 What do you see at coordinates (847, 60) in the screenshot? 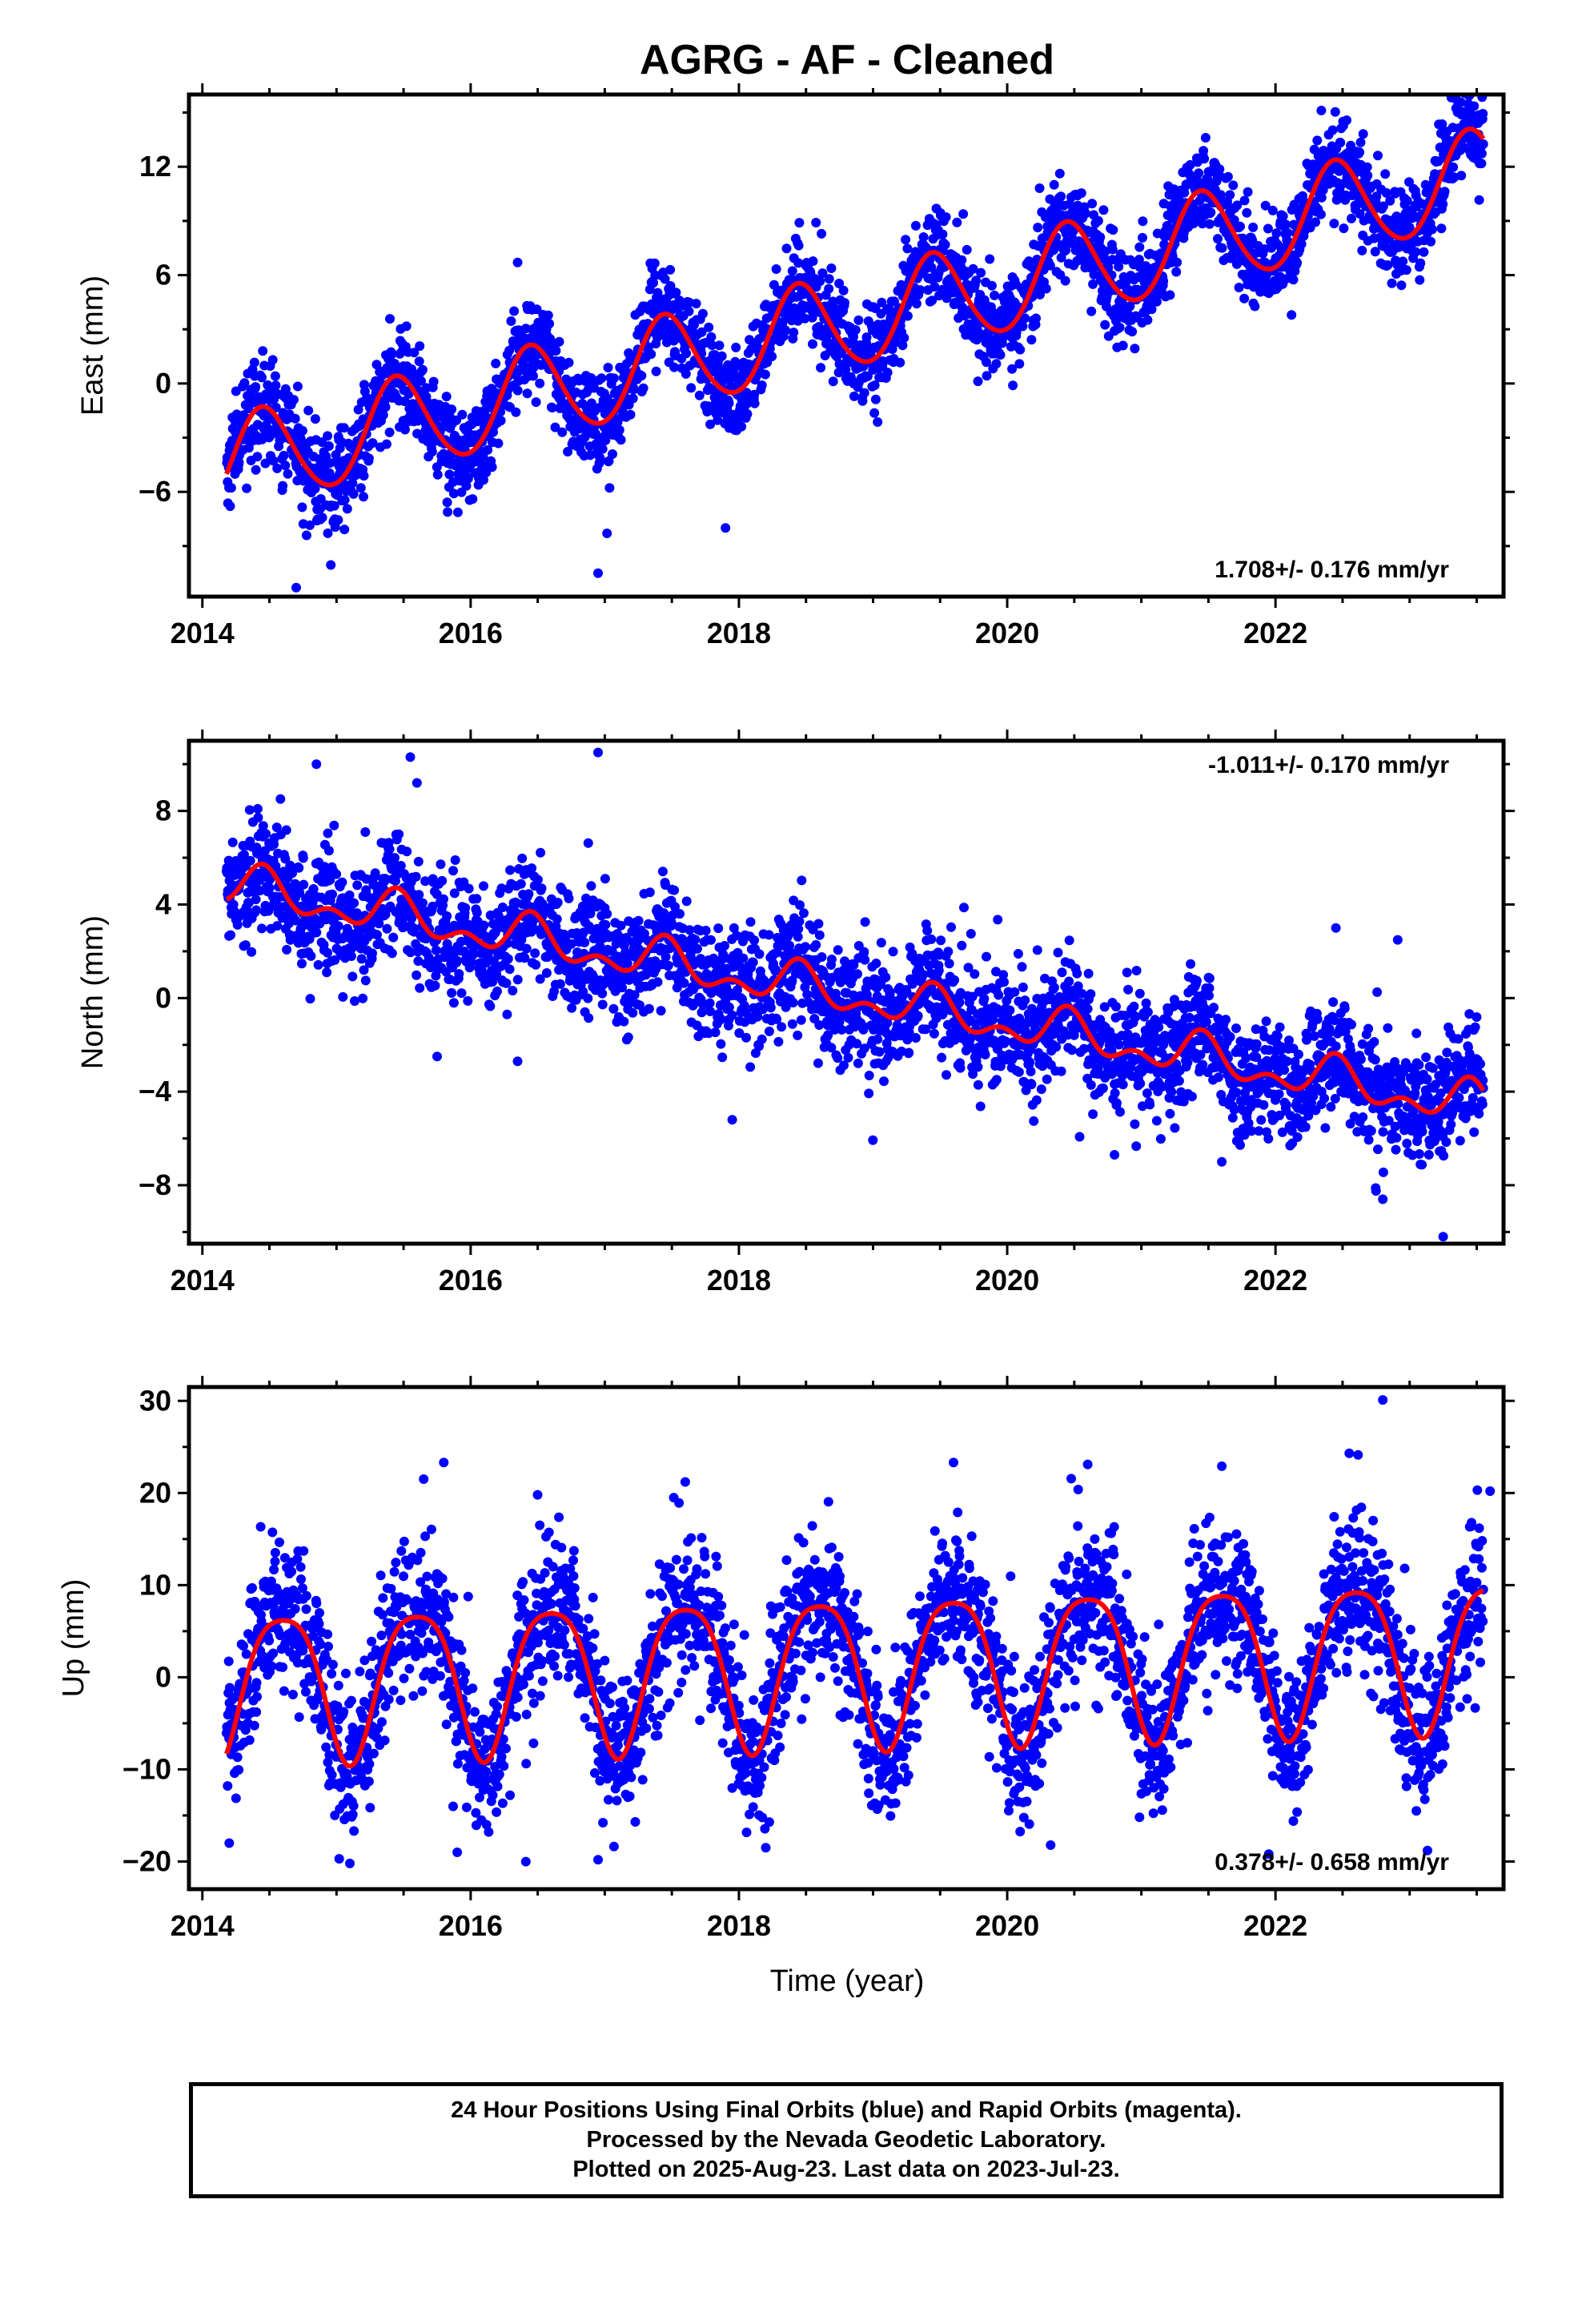
I see `figure-title: AGRG - AF - Cleaned` at bounding box center [847, 60].